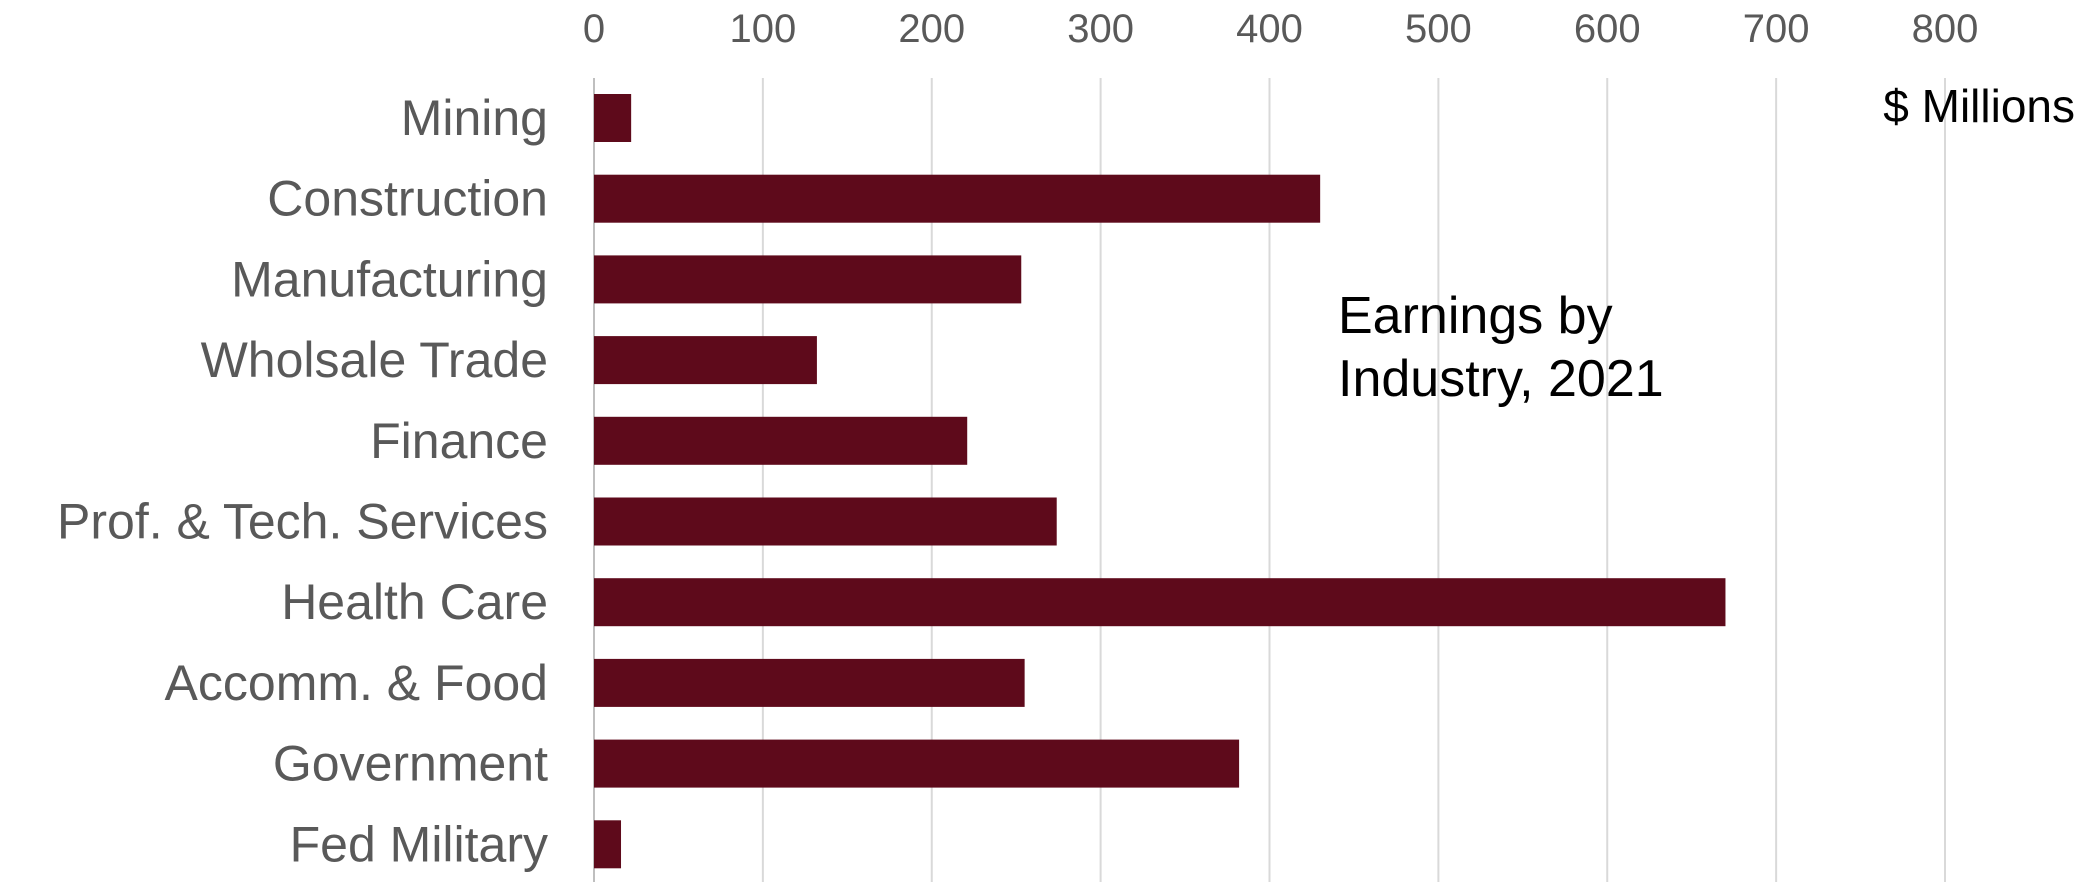 The width and height of the screenshot is (2097, 882). I want to click on category-label: Accomm. & Food, so click(356, 683).